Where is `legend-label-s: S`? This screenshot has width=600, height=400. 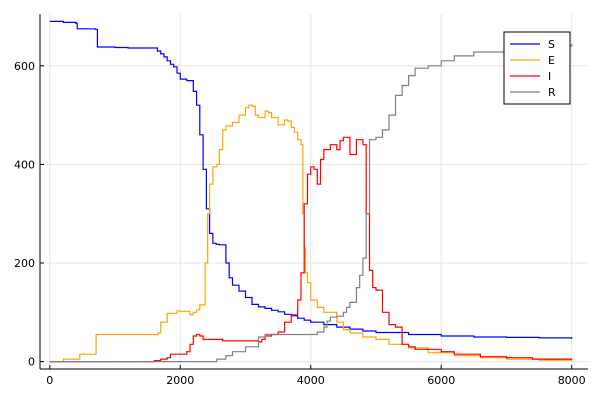 legend-label-s: S is located at coordinates (551, 44).